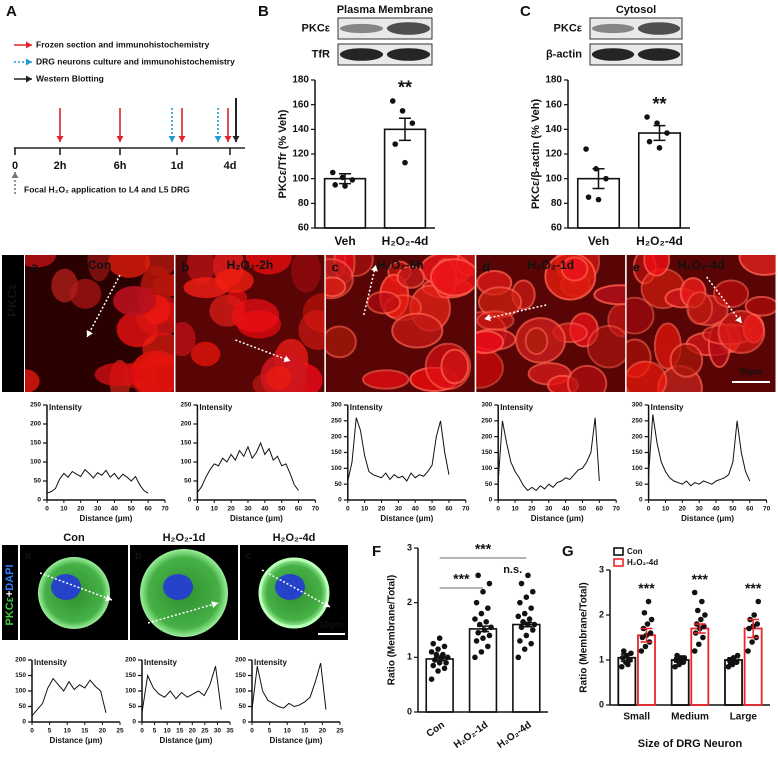 Image resolution: width=778 pixels, height=758 pixels. What do you see at coordinates (300, 129) in the screenshot?
I see `y-tick-label: 140` at bounding box center [300, 129].